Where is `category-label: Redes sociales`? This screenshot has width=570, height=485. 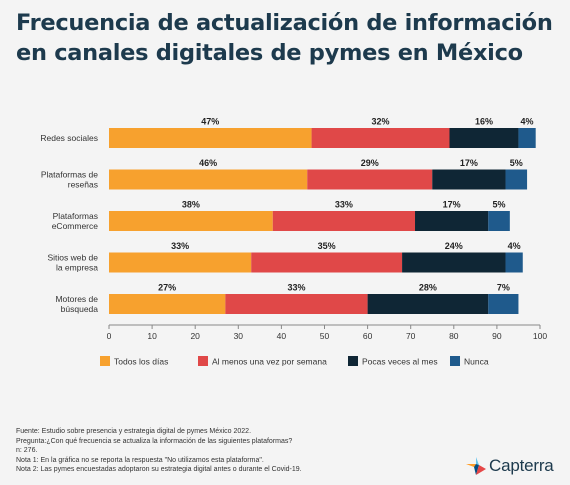 category-label: Redes sociales is located at coordinates (69, 138).